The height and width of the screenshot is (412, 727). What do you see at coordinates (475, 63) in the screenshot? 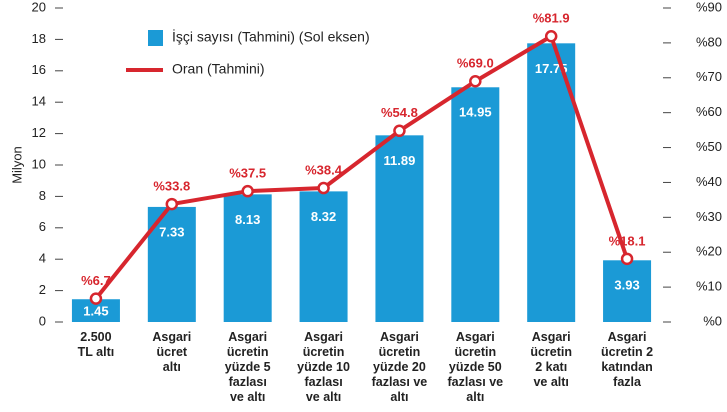
I see `line-value-label: %69.0` at bounding box center [475, 63].